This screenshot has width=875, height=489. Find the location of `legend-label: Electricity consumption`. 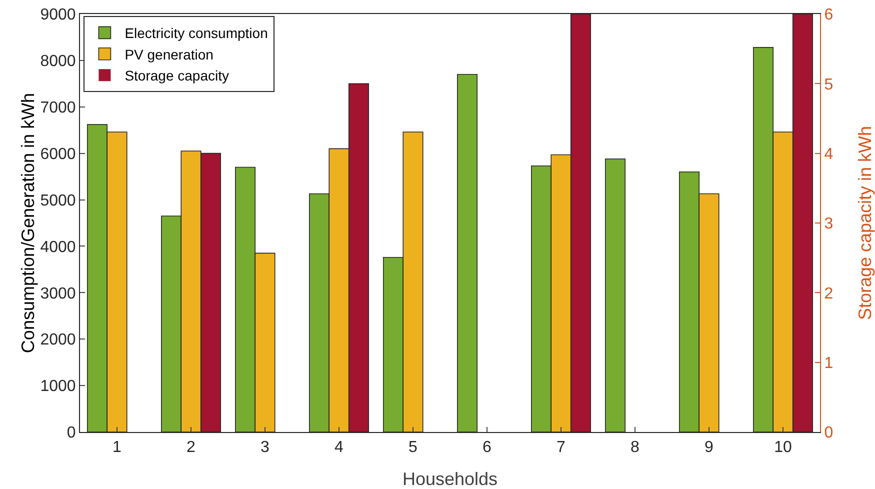

legend-label: Electricity consumption is located at coordinates (196, 33).